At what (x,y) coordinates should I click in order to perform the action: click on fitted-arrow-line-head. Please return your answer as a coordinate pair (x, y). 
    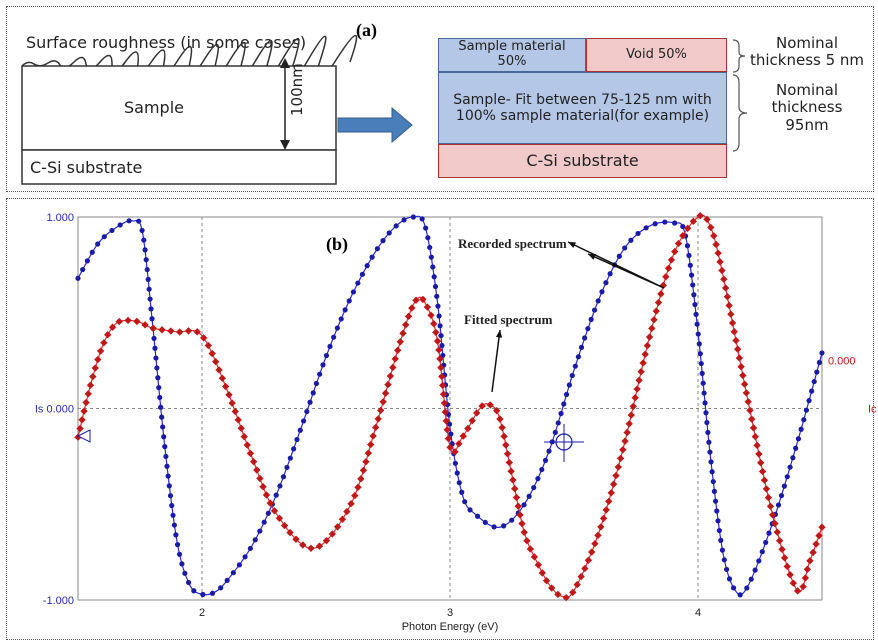
    Looking at the image, I should click on (499, 334).